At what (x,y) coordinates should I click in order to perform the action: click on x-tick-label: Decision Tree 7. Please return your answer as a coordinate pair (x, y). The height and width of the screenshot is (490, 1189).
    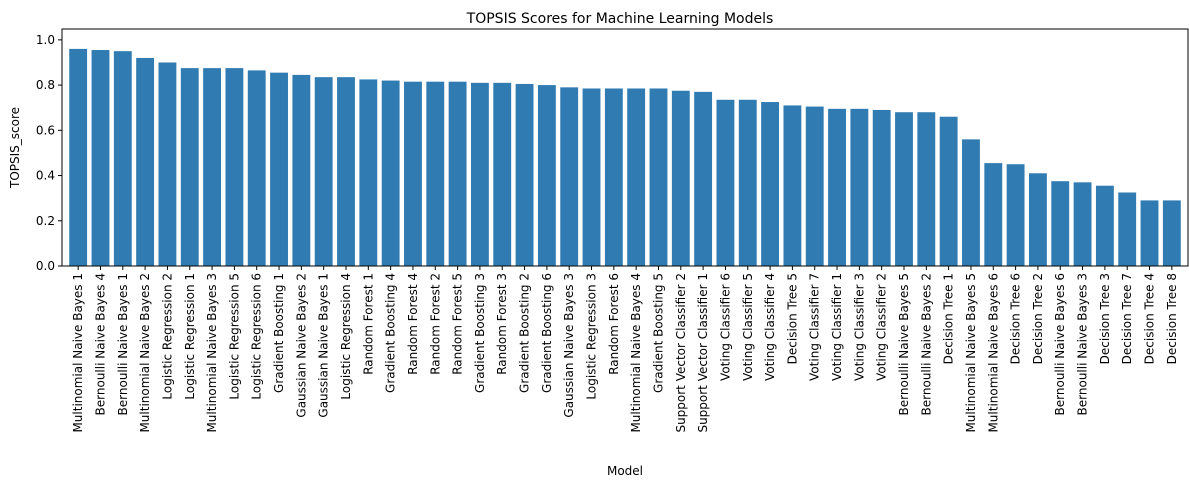
    Looking at the image, I should click on (1127, 318).